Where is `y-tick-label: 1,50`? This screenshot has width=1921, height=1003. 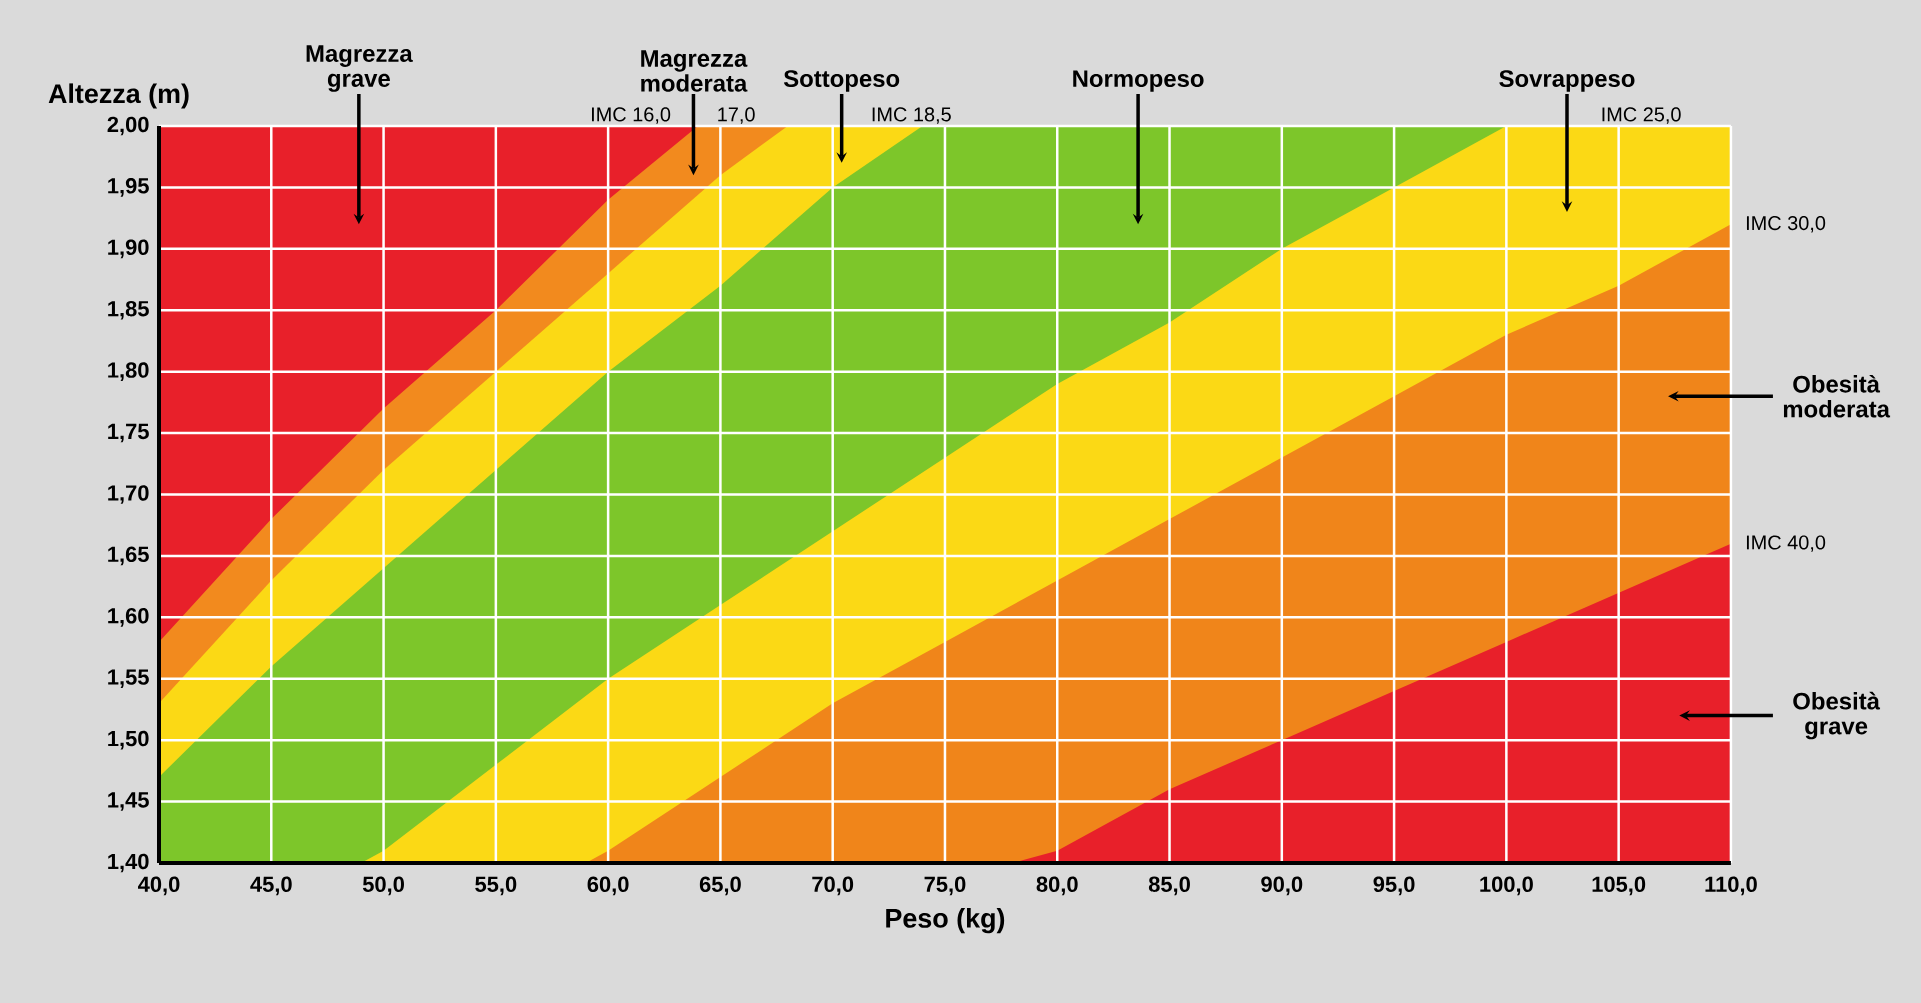
y-tick-label: 1,50 is located at coordinates (128, 740).